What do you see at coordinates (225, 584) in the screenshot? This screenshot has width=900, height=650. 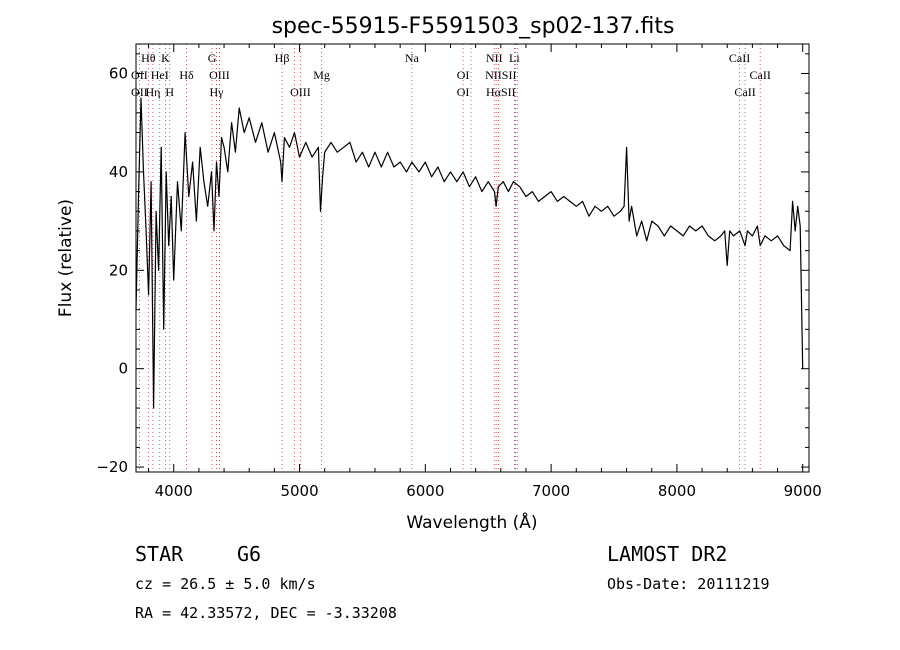 I see `redshift-velocity: cz = 26.5 ± 5.0 km/s` at bounding box center [225, 584].